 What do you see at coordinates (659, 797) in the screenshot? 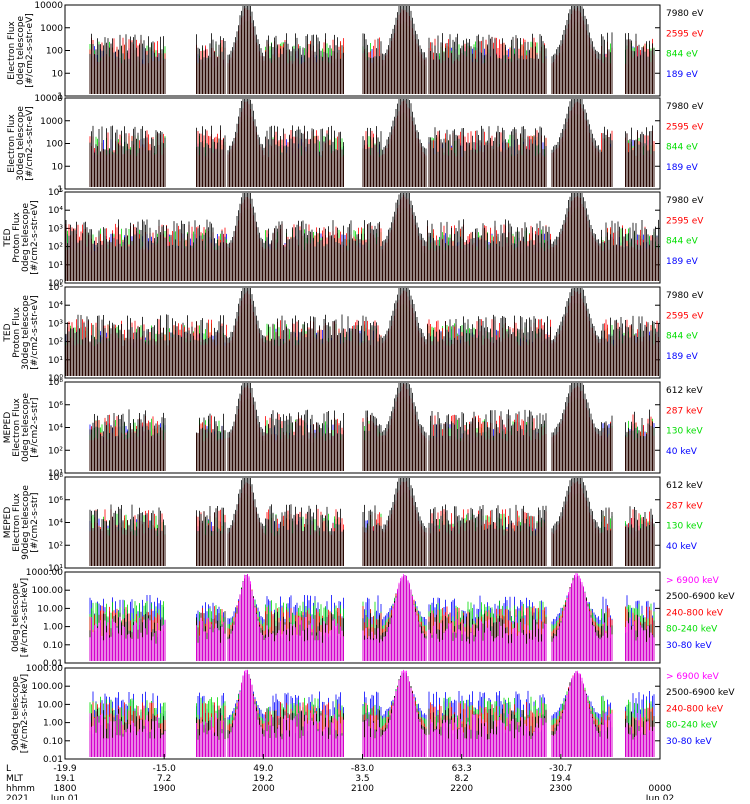
I see `x-tick-label: Jun 02` at bounding box center [659, 797].